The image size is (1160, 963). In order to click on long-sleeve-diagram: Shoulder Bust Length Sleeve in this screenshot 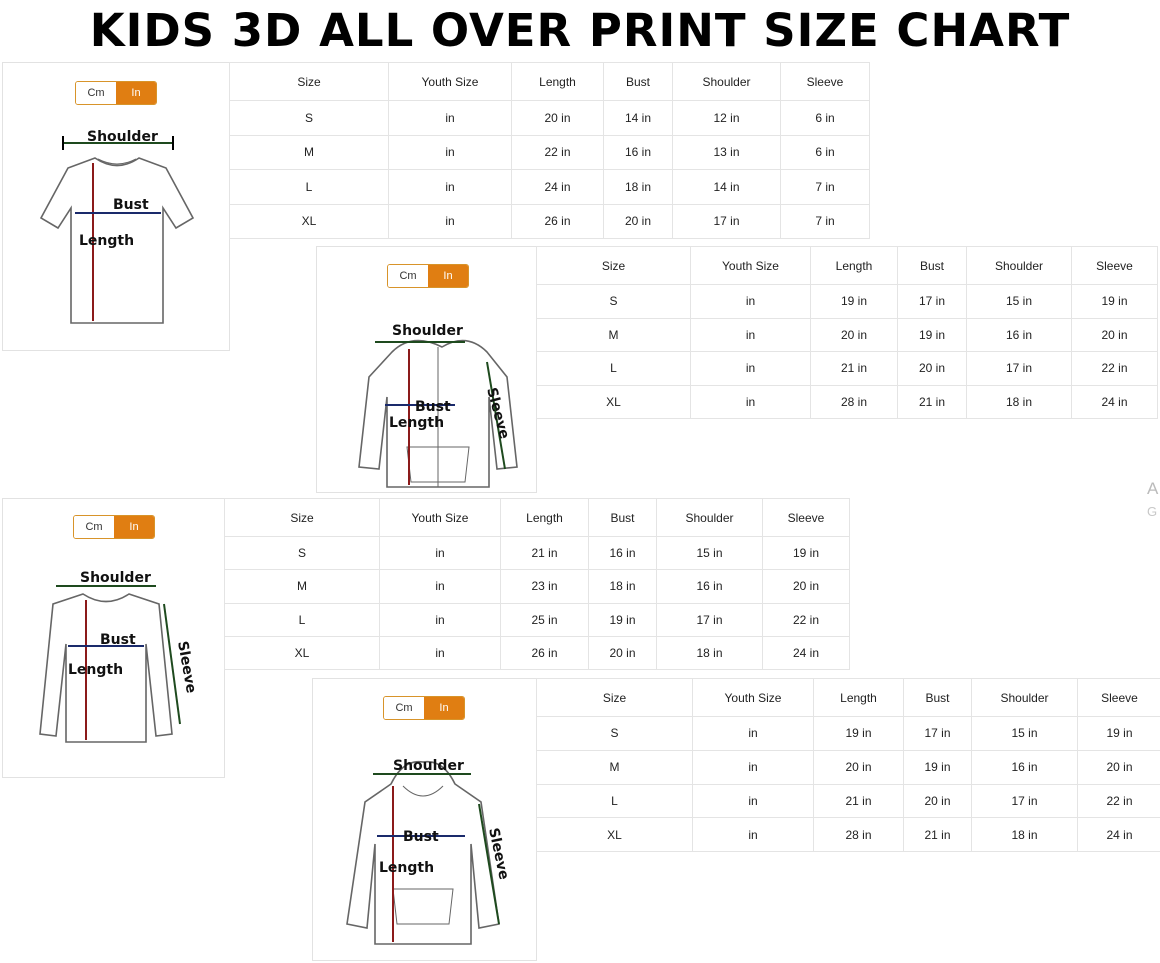, I will do `click(119, 656)`.